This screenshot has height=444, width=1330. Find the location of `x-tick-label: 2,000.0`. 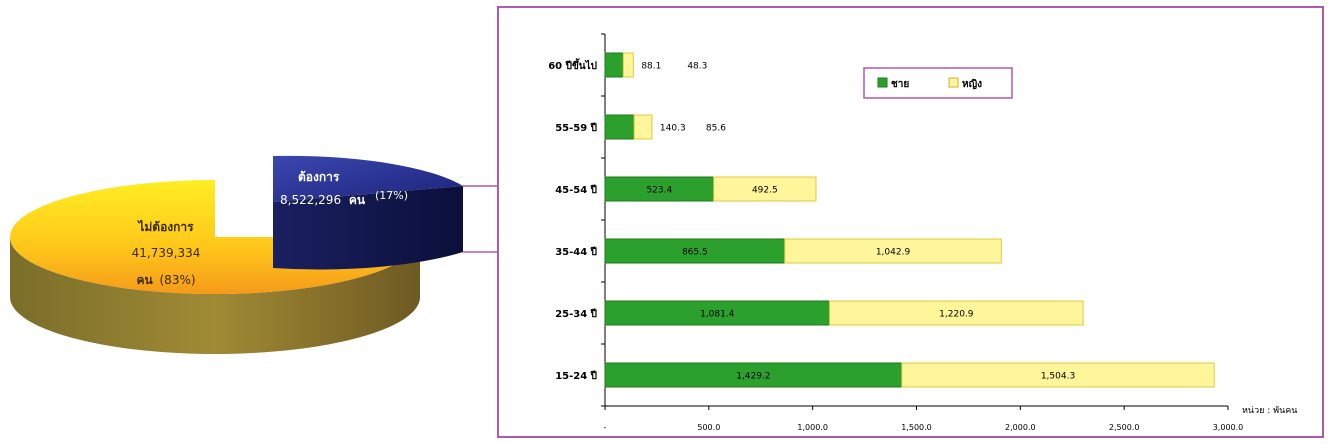

x-tick-label: 2,000.0 is located at coordinates (1020, 427).